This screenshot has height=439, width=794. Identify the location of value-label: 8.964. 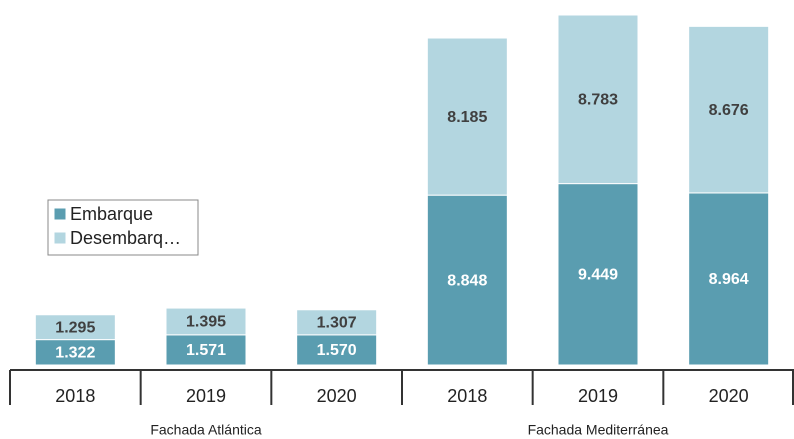
(729, 279).